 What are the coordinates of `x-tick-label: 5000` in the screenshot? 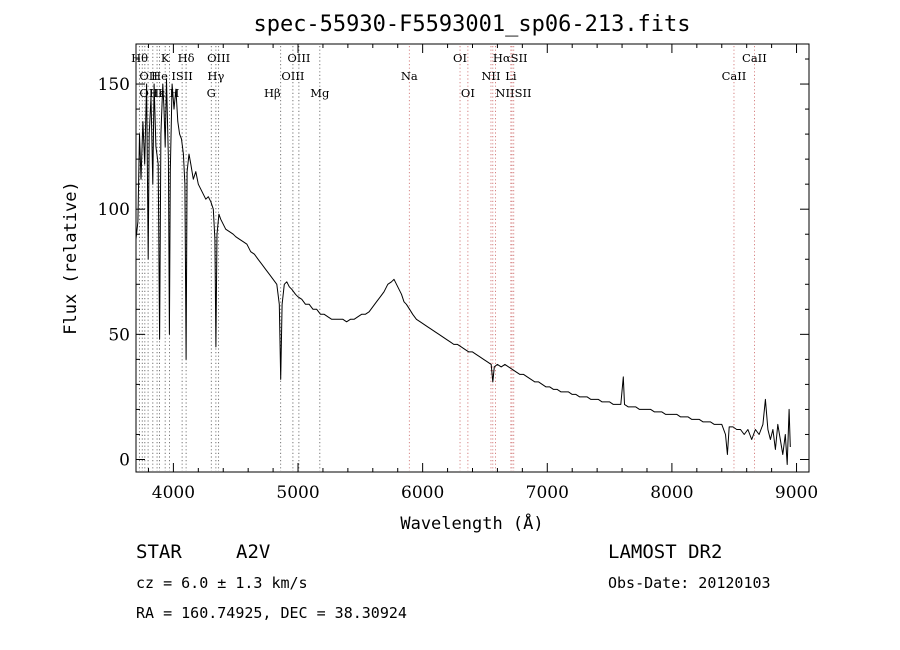 It's located at (297, 493).